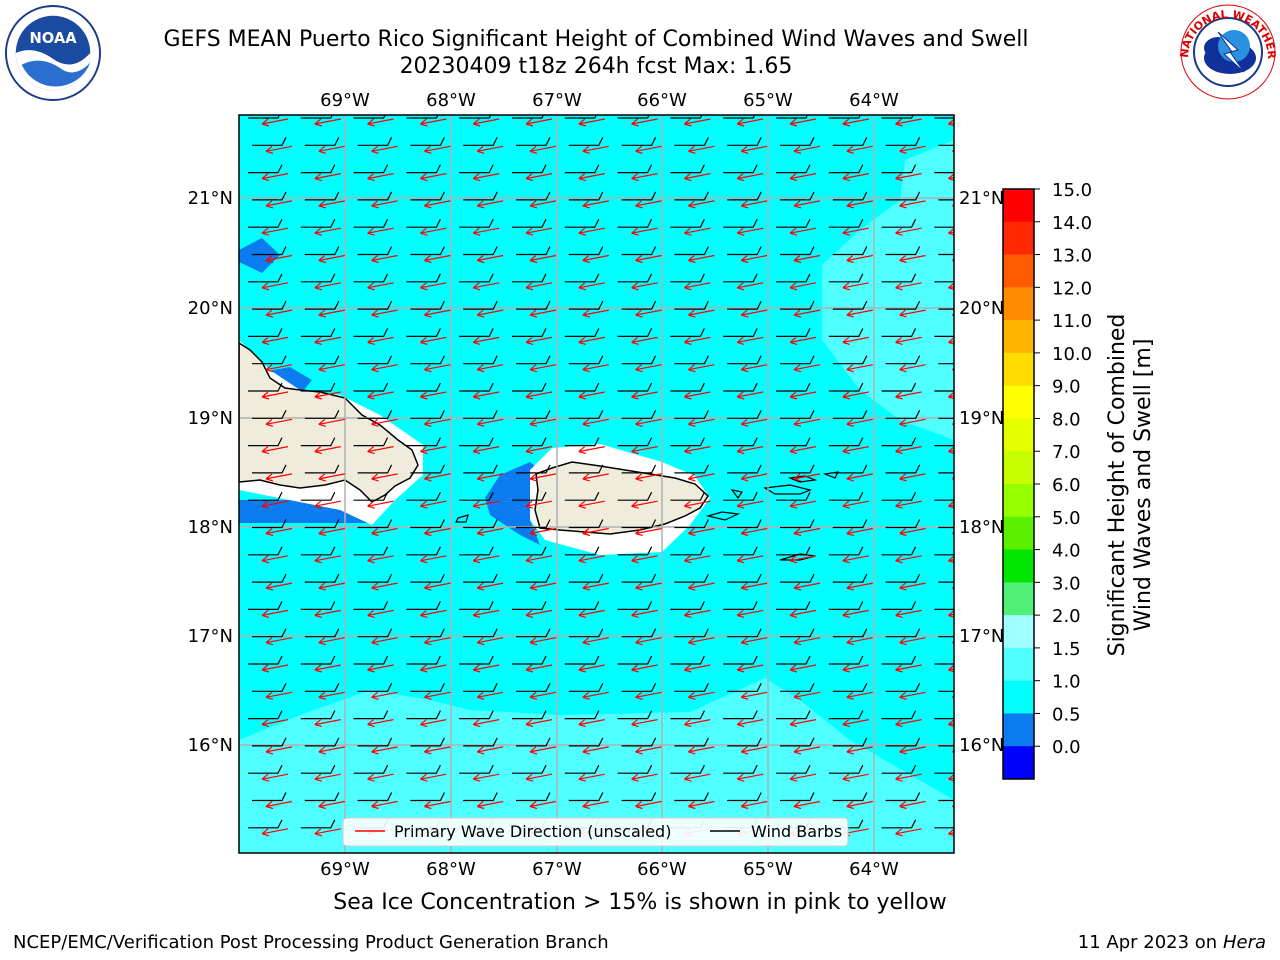 The height and width of the screenshot is (960, 1280). I want to click on lat-label: 19°N, so click(210, 418).